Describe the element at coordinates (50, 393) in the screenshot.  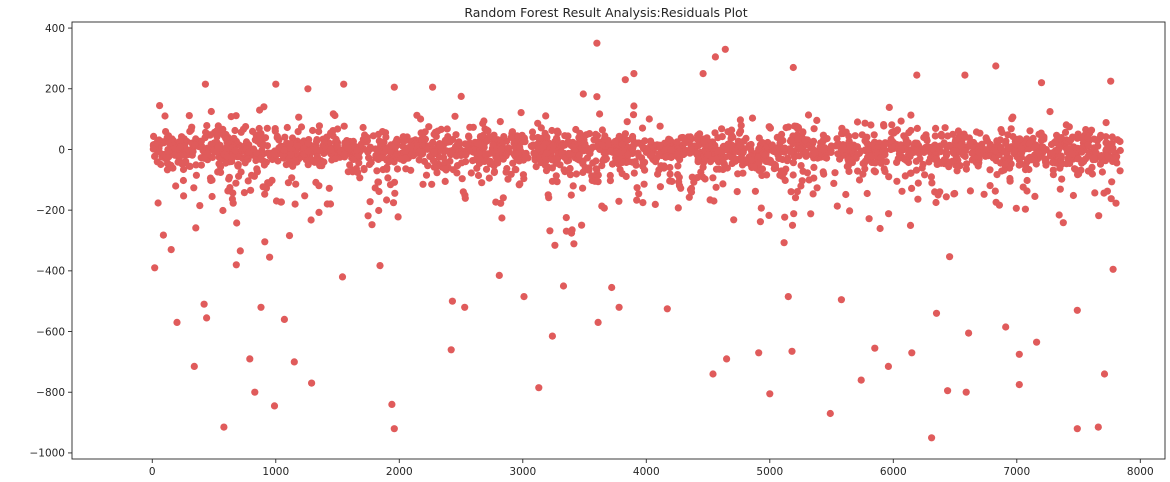
I see `y-tick-label: −800` at that location.